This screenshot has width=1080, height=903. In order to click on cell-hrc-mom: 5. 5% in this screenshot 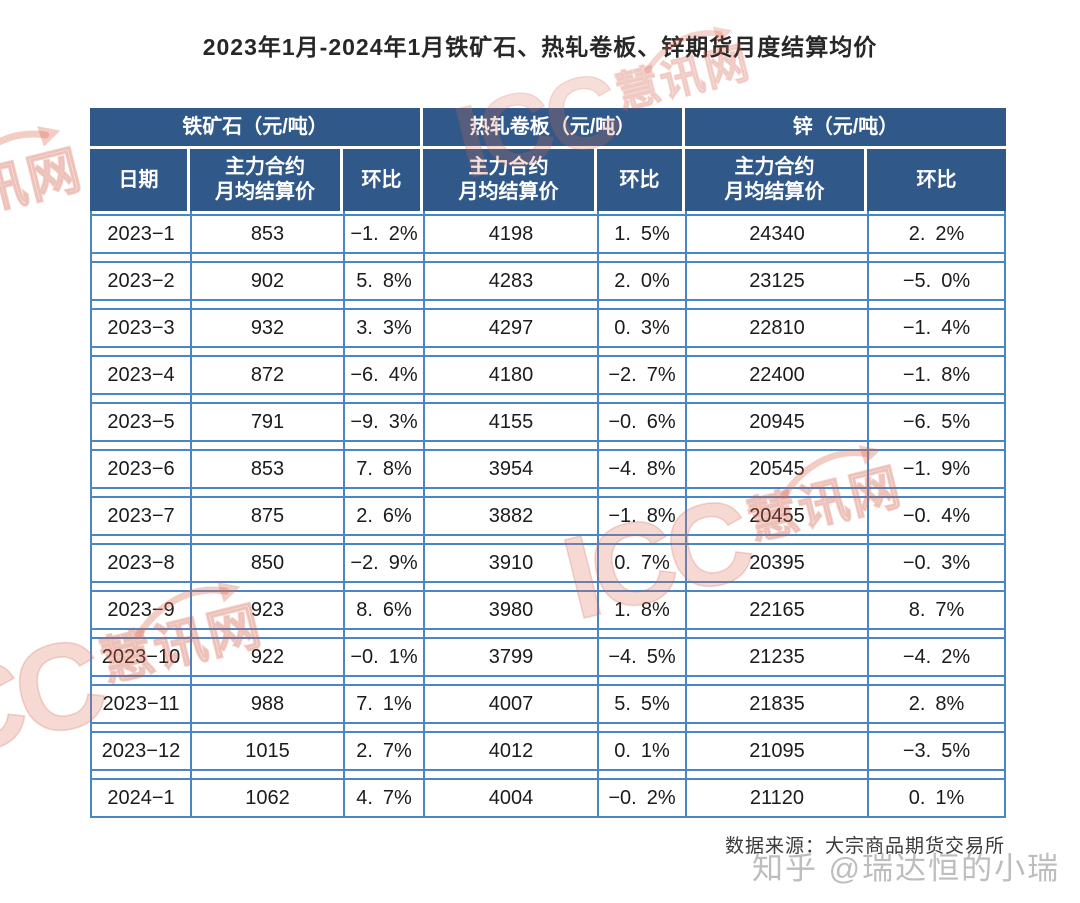, I will do `click(641, 704)`.